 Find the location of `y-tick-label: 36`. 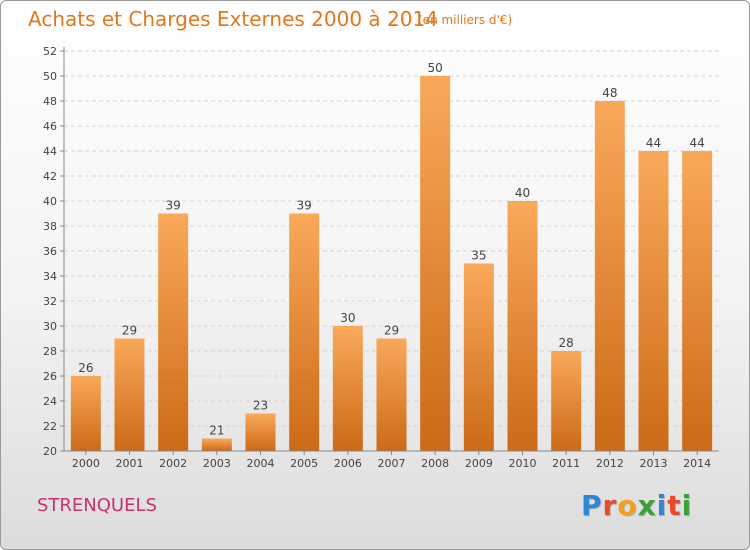

y-tick-label: 36 is located at coordinates (50, 251).